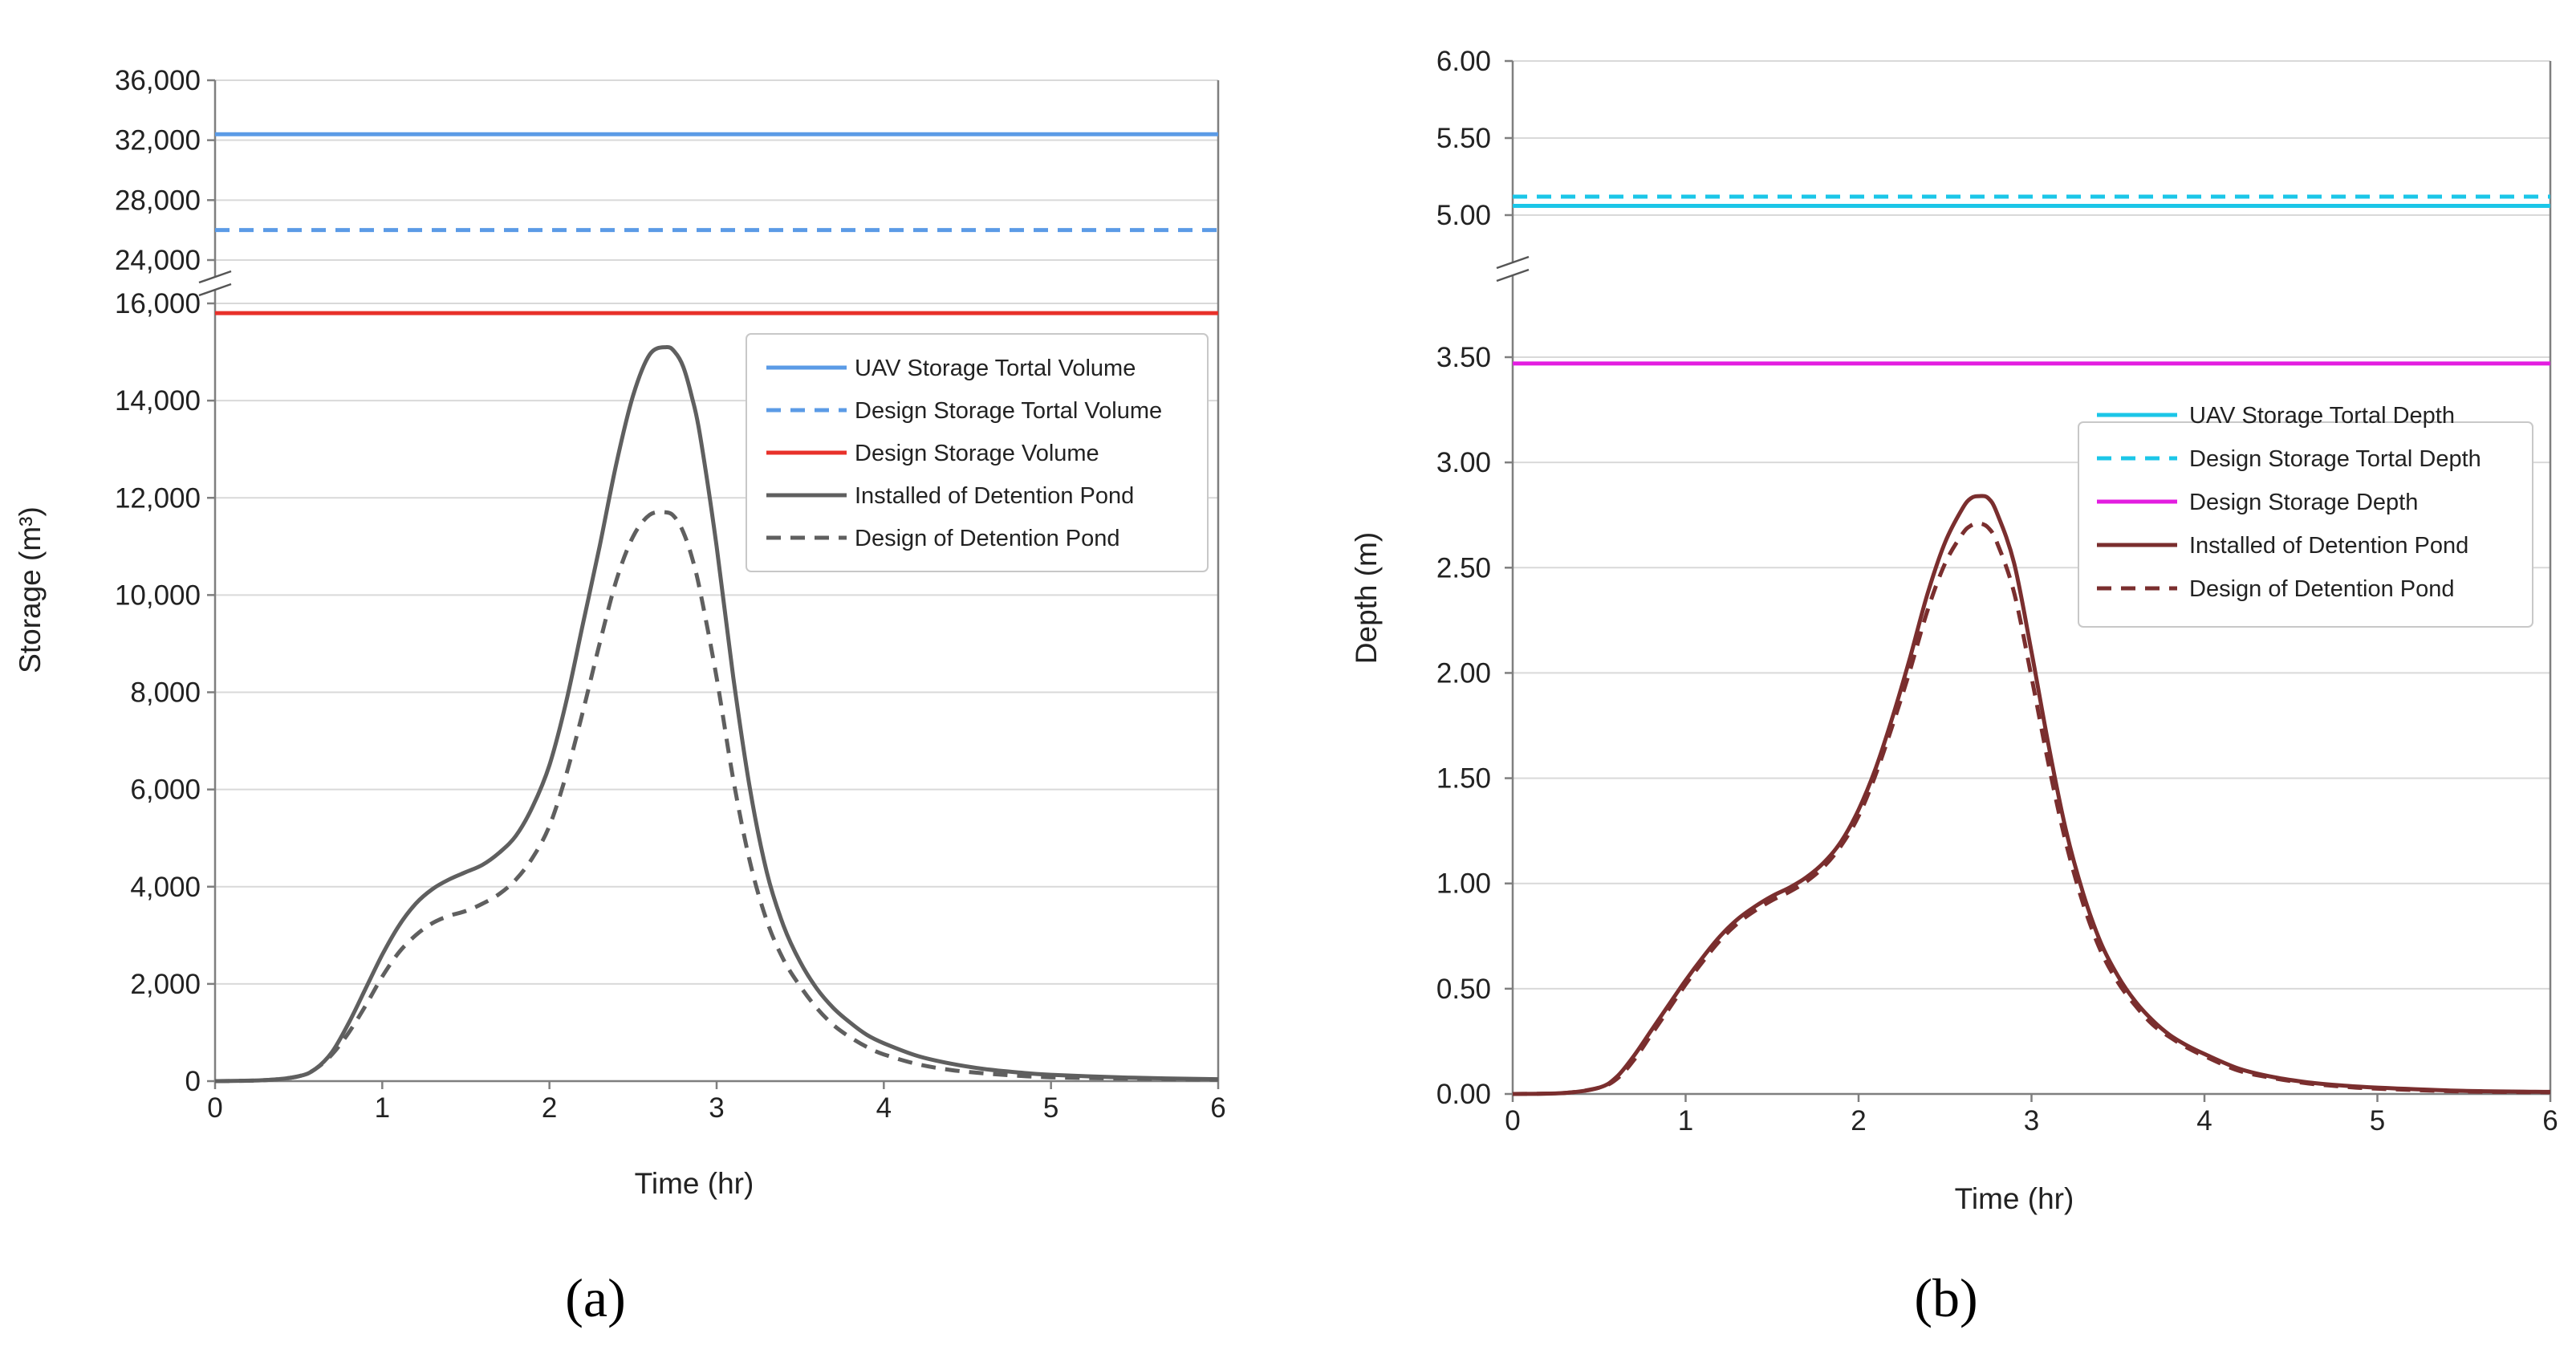  Describe the element at coordinates (193, 1081) in the screenshot. I see `panel-a-y-tick-label: 0` at that location.